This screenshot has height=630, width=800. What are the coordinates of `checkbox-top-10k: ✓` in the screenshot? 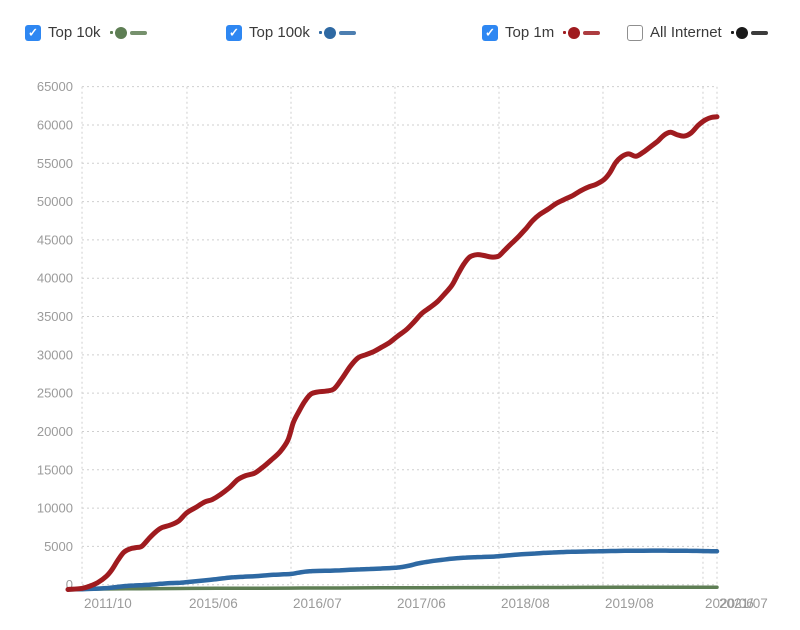 It's located at (33, 32).